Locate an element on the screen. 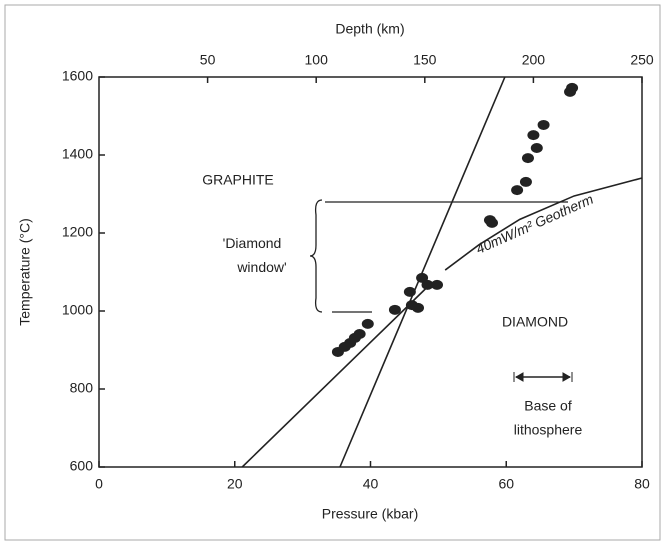 The width and height of the screenshot is (666, 549). x2-tick-label: 100 is located at coordinates (317, 60).